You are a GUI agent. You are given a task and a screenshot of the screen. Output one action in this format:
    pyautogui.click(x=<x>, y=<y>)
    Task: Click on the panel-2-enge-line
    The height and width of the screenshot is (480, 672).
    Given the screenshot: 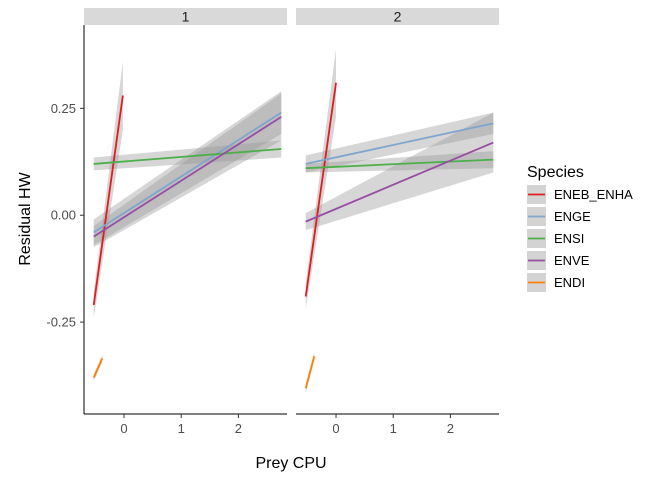 What is the action you would take?
    pyautogui.click(x=399, y=143)
    